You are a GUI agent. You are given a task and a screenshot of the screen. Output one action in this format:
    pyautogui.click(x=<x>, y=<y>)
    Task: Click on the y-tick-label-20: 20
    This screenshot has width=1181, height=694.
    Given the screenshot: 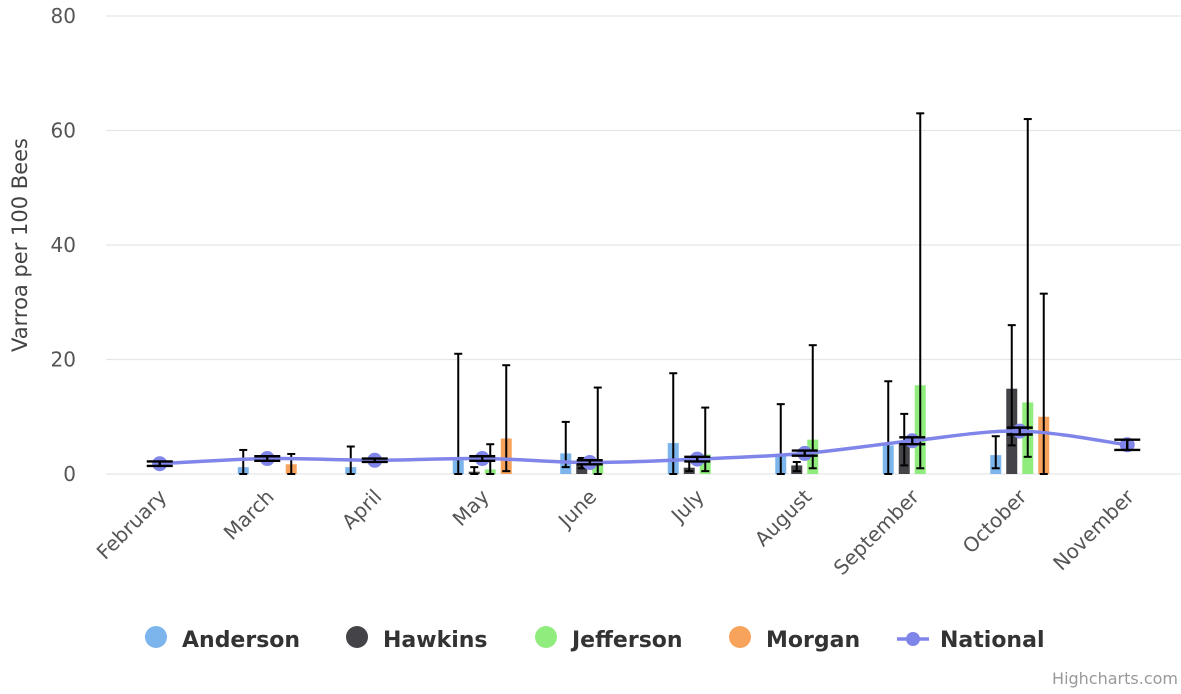 What is the action you would take?
    pyautogui.click(x=63, y=360)
    